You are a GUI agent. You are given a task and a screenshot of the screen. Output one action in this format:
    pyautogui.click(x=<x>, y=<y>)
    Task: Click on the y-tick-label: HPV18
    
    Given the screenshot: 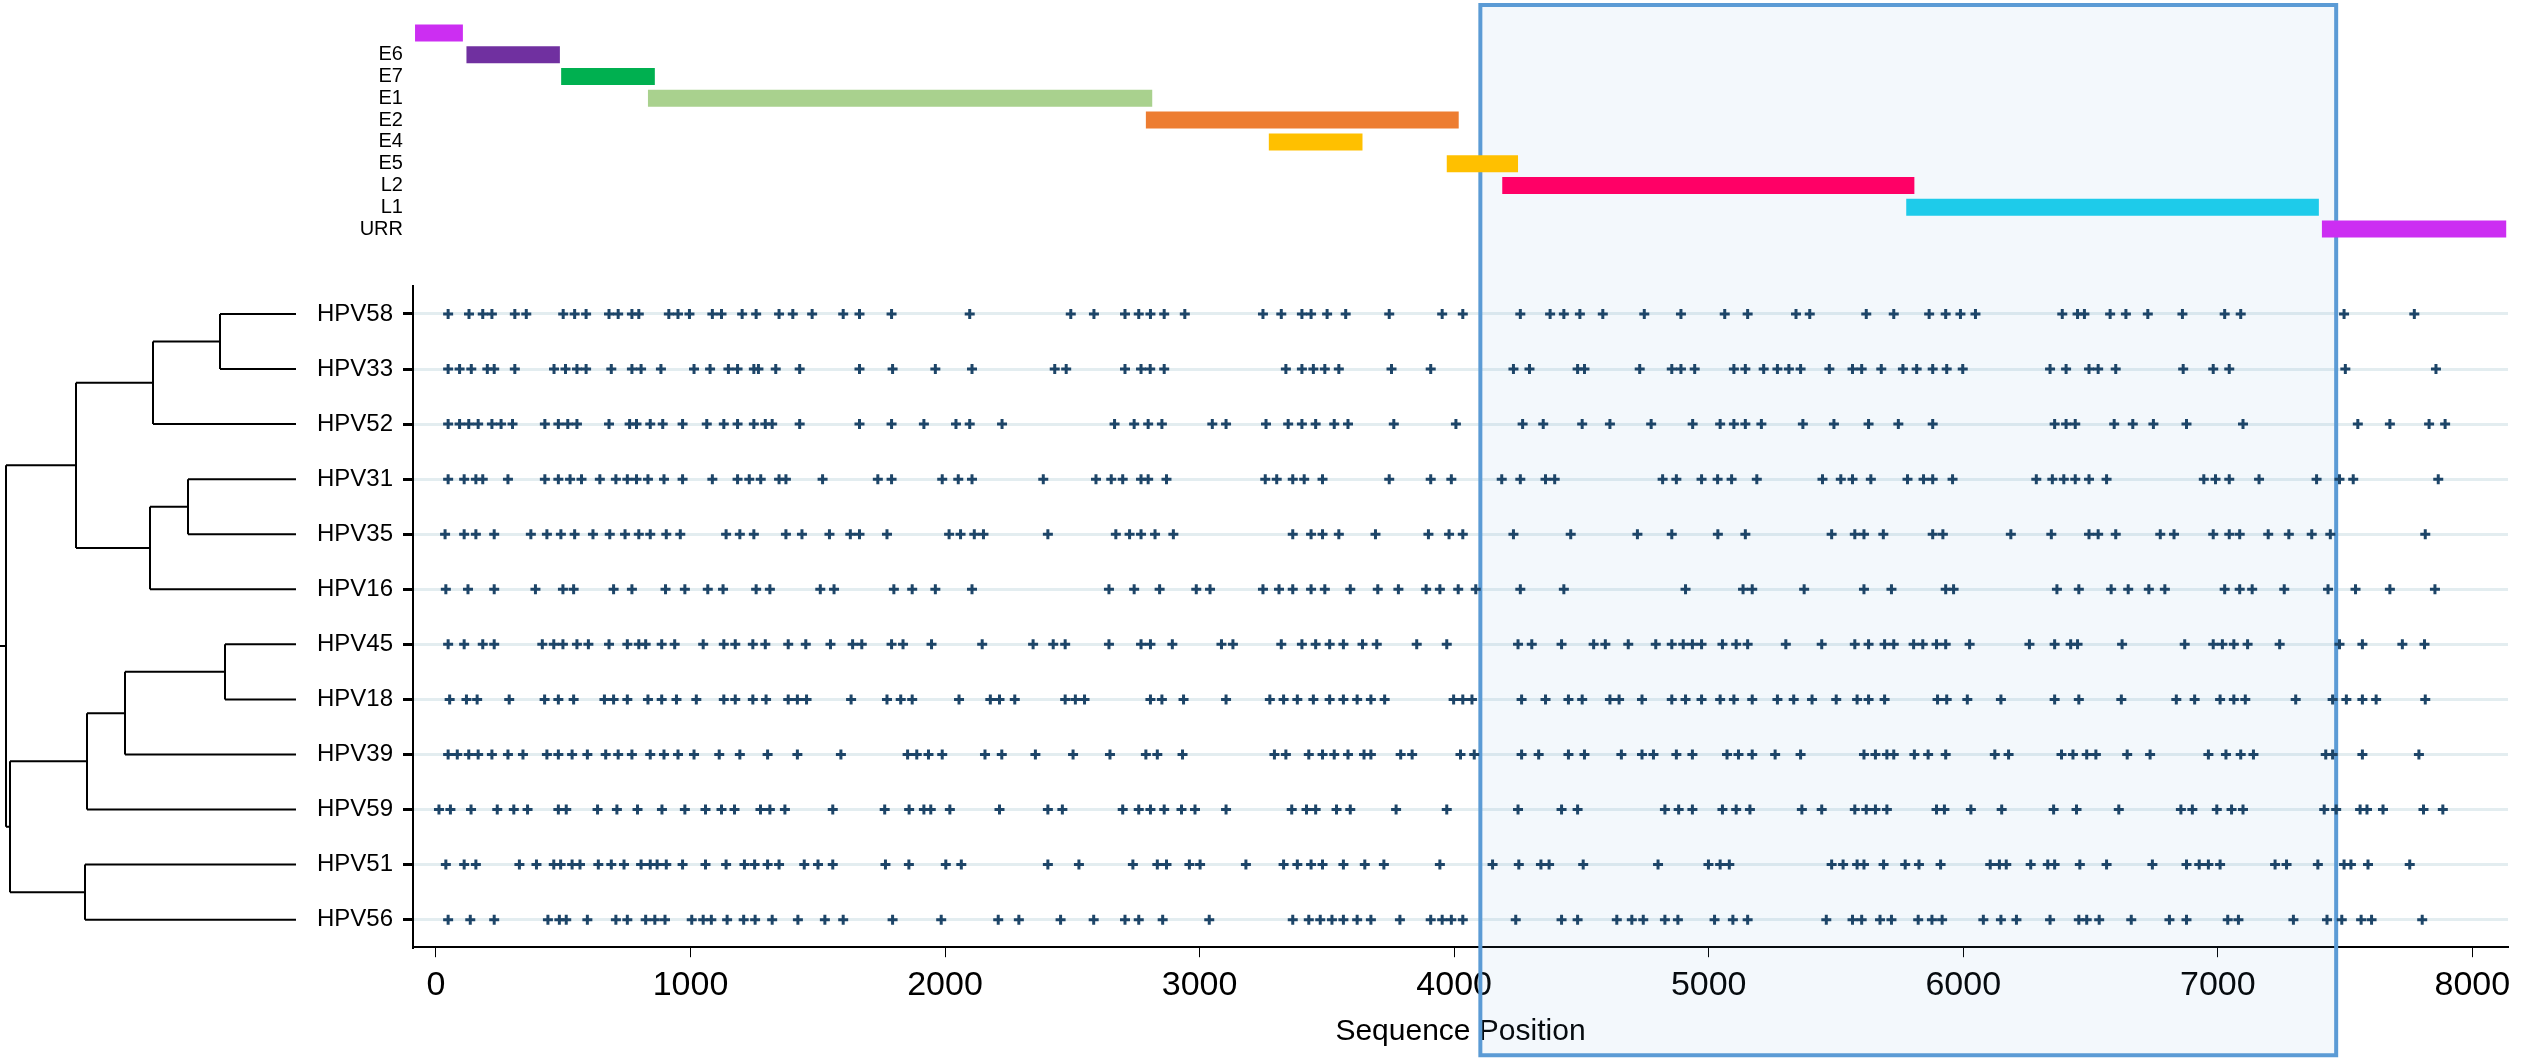 What is the action you would take?
    pyautogui.click(x=354, y=698)
    